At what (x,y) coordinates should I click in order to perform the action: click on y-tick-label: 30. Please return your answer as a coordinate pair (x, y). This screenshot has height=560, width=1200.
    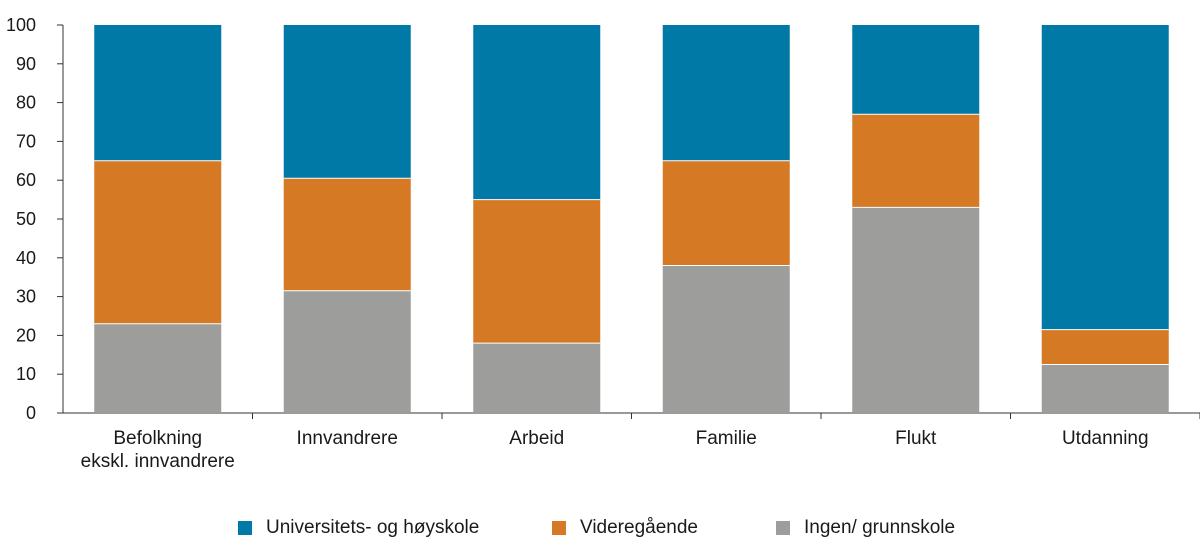
    Looking at the image, I should click on (26, 297).